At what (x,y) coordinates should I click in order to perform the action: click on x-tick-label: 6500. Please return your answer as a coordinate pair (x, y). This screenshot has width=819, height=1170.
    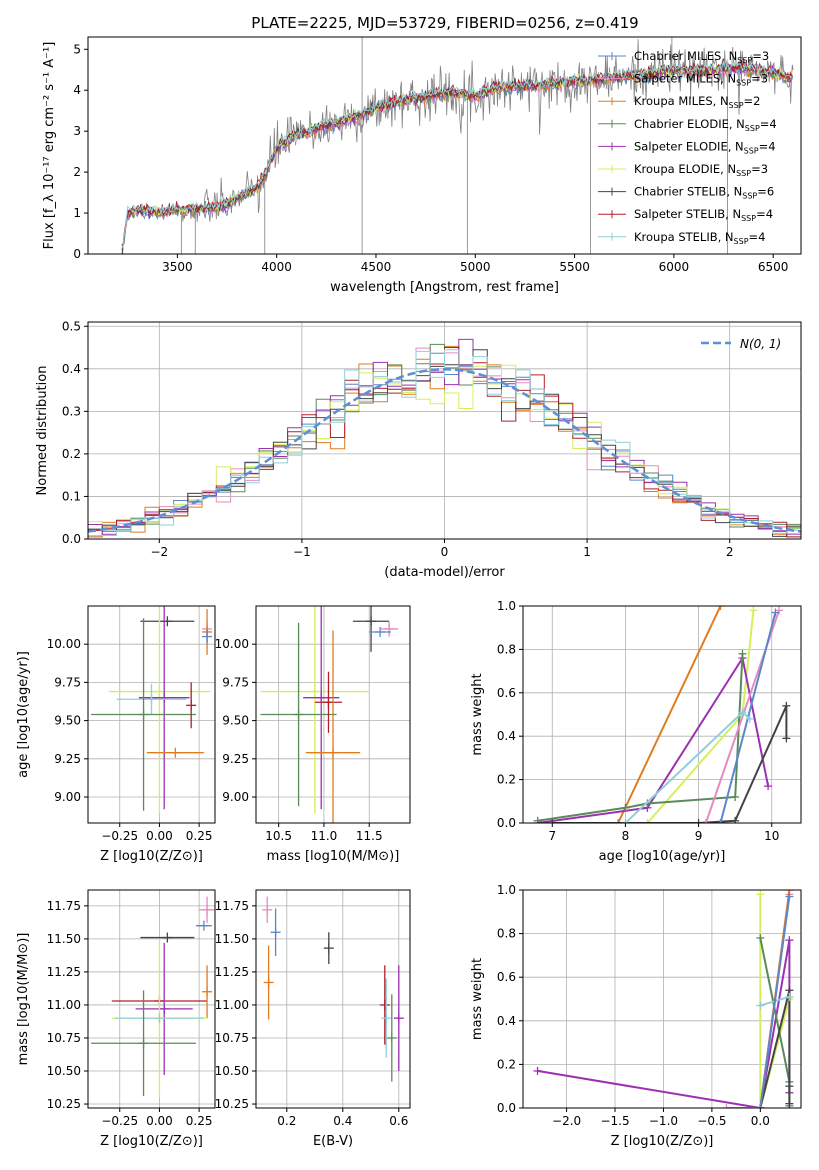
    Looking at the image, I should click on (773, 267).